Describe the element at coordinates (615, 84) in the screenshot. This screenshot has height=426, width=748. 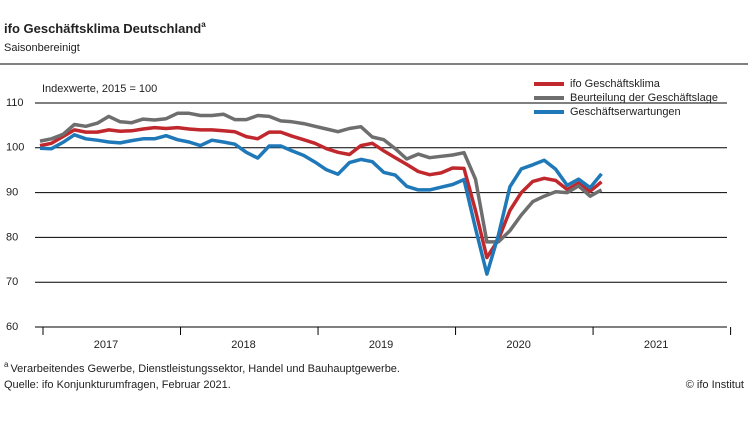
I see `legend-label: ifo Geschäftsklima` at that location.